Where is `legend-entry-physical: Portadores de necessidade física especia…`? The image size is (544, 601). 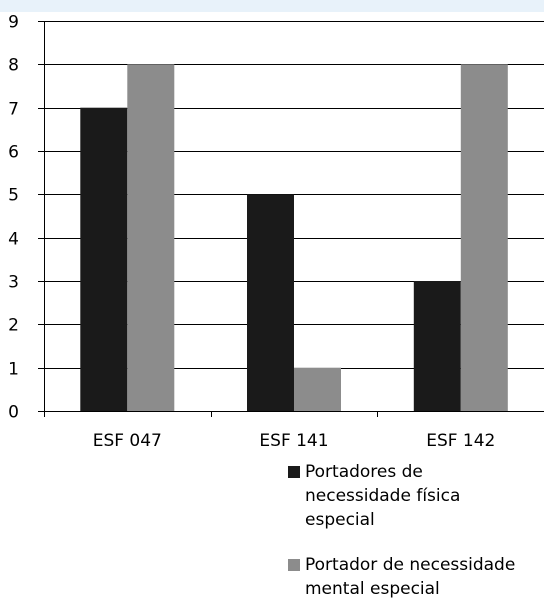
legend-entry-physical: Portadores de necessidade física especia… is located at coordinates (416, 496).